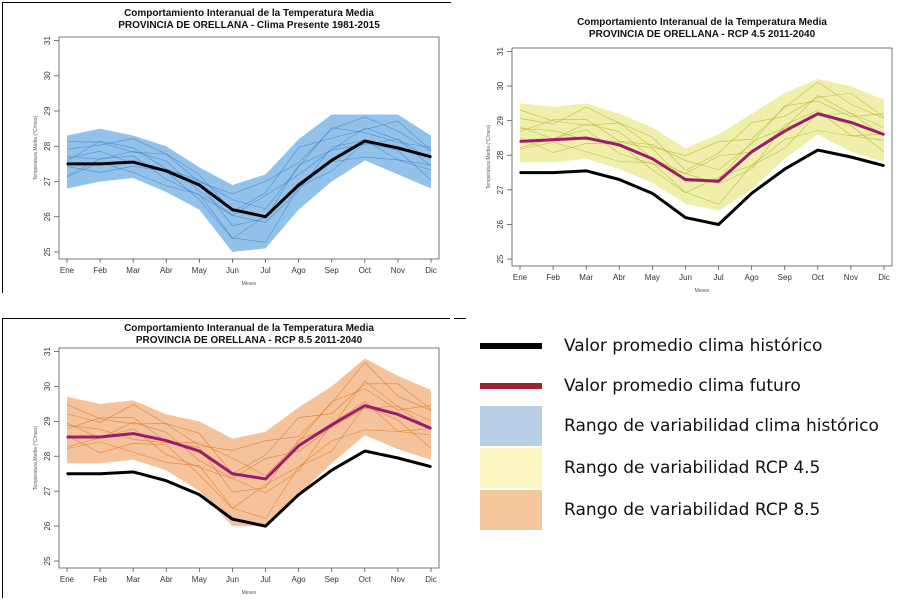 The width and height of the screenshot is (906, 603). I want to click on x-tick-label: Ene, so click(67, 579).